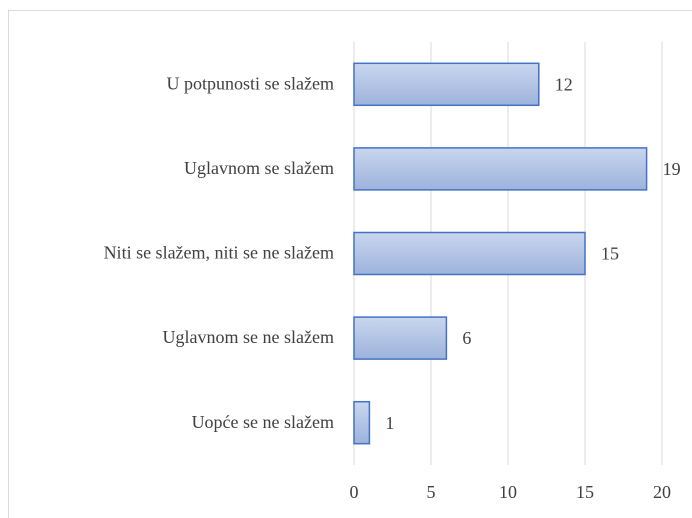 The width and height of the screenshot is (692, 518). What do you see at coordinates (662, 492) in the screenshot?
I see `x-tick-label: 20` at bounding box center [662, 492].